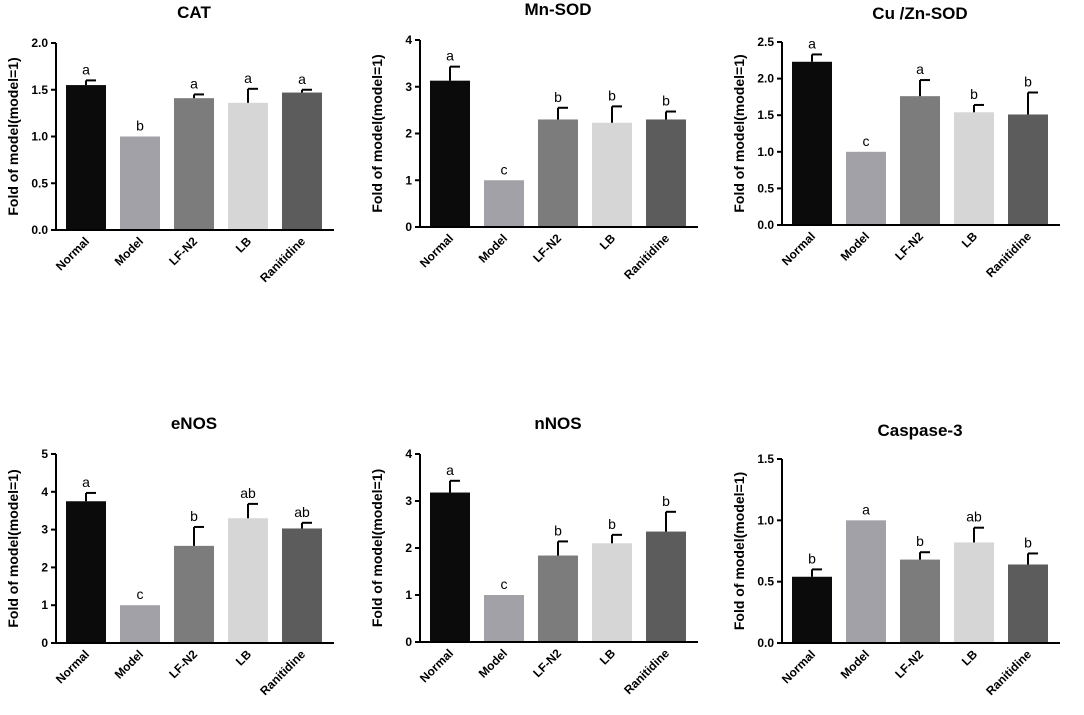  I want to click on chart-title: Caspase-3, so click(919, 430).